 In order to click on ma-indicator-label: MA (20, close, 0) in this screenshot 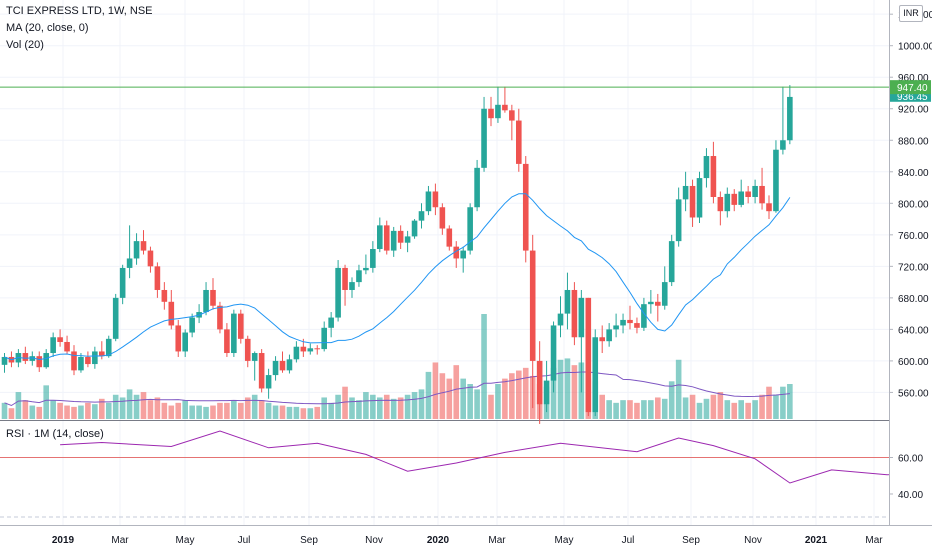, I will do `click(47, 28)`.